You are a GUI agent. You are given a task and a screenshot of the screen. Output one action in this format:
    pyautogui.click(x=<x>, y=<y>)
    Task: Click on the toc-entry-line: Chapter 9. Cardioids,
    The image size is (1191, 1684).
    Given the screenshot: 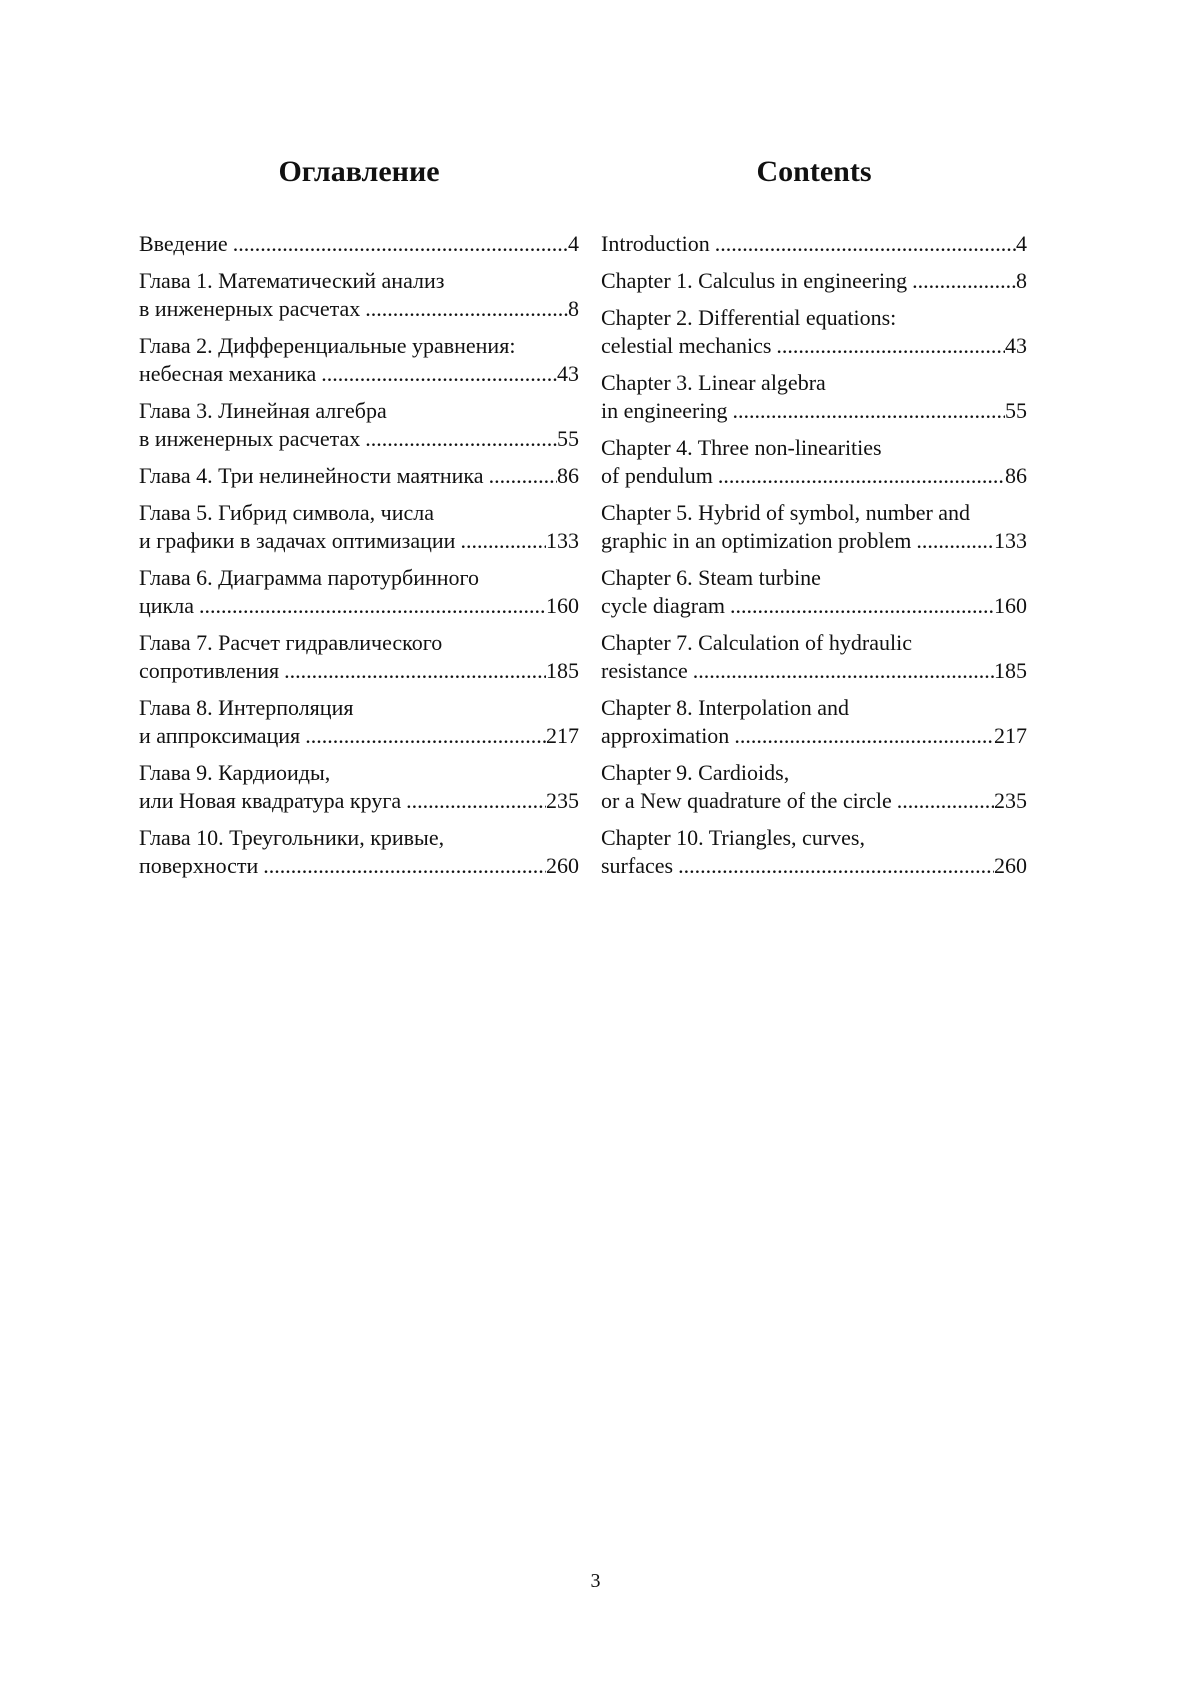 What is the action you would take?
    pyautogui.click(x=814, y=773)
    